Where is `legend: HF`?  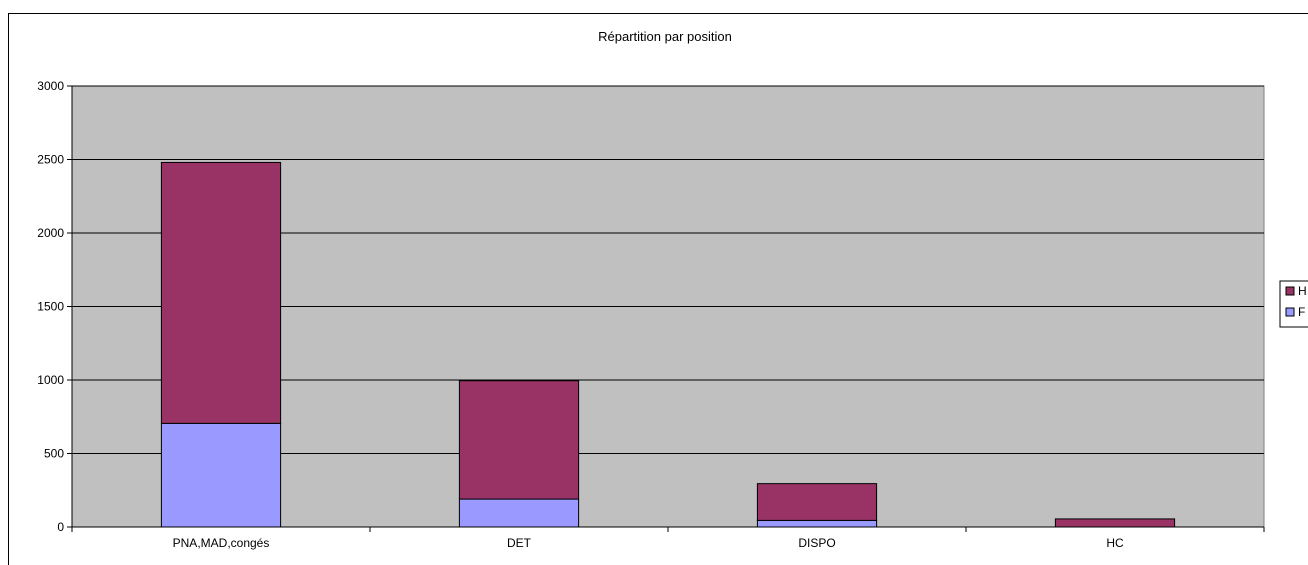 legend: HF is located at coordinates (1293, 304).